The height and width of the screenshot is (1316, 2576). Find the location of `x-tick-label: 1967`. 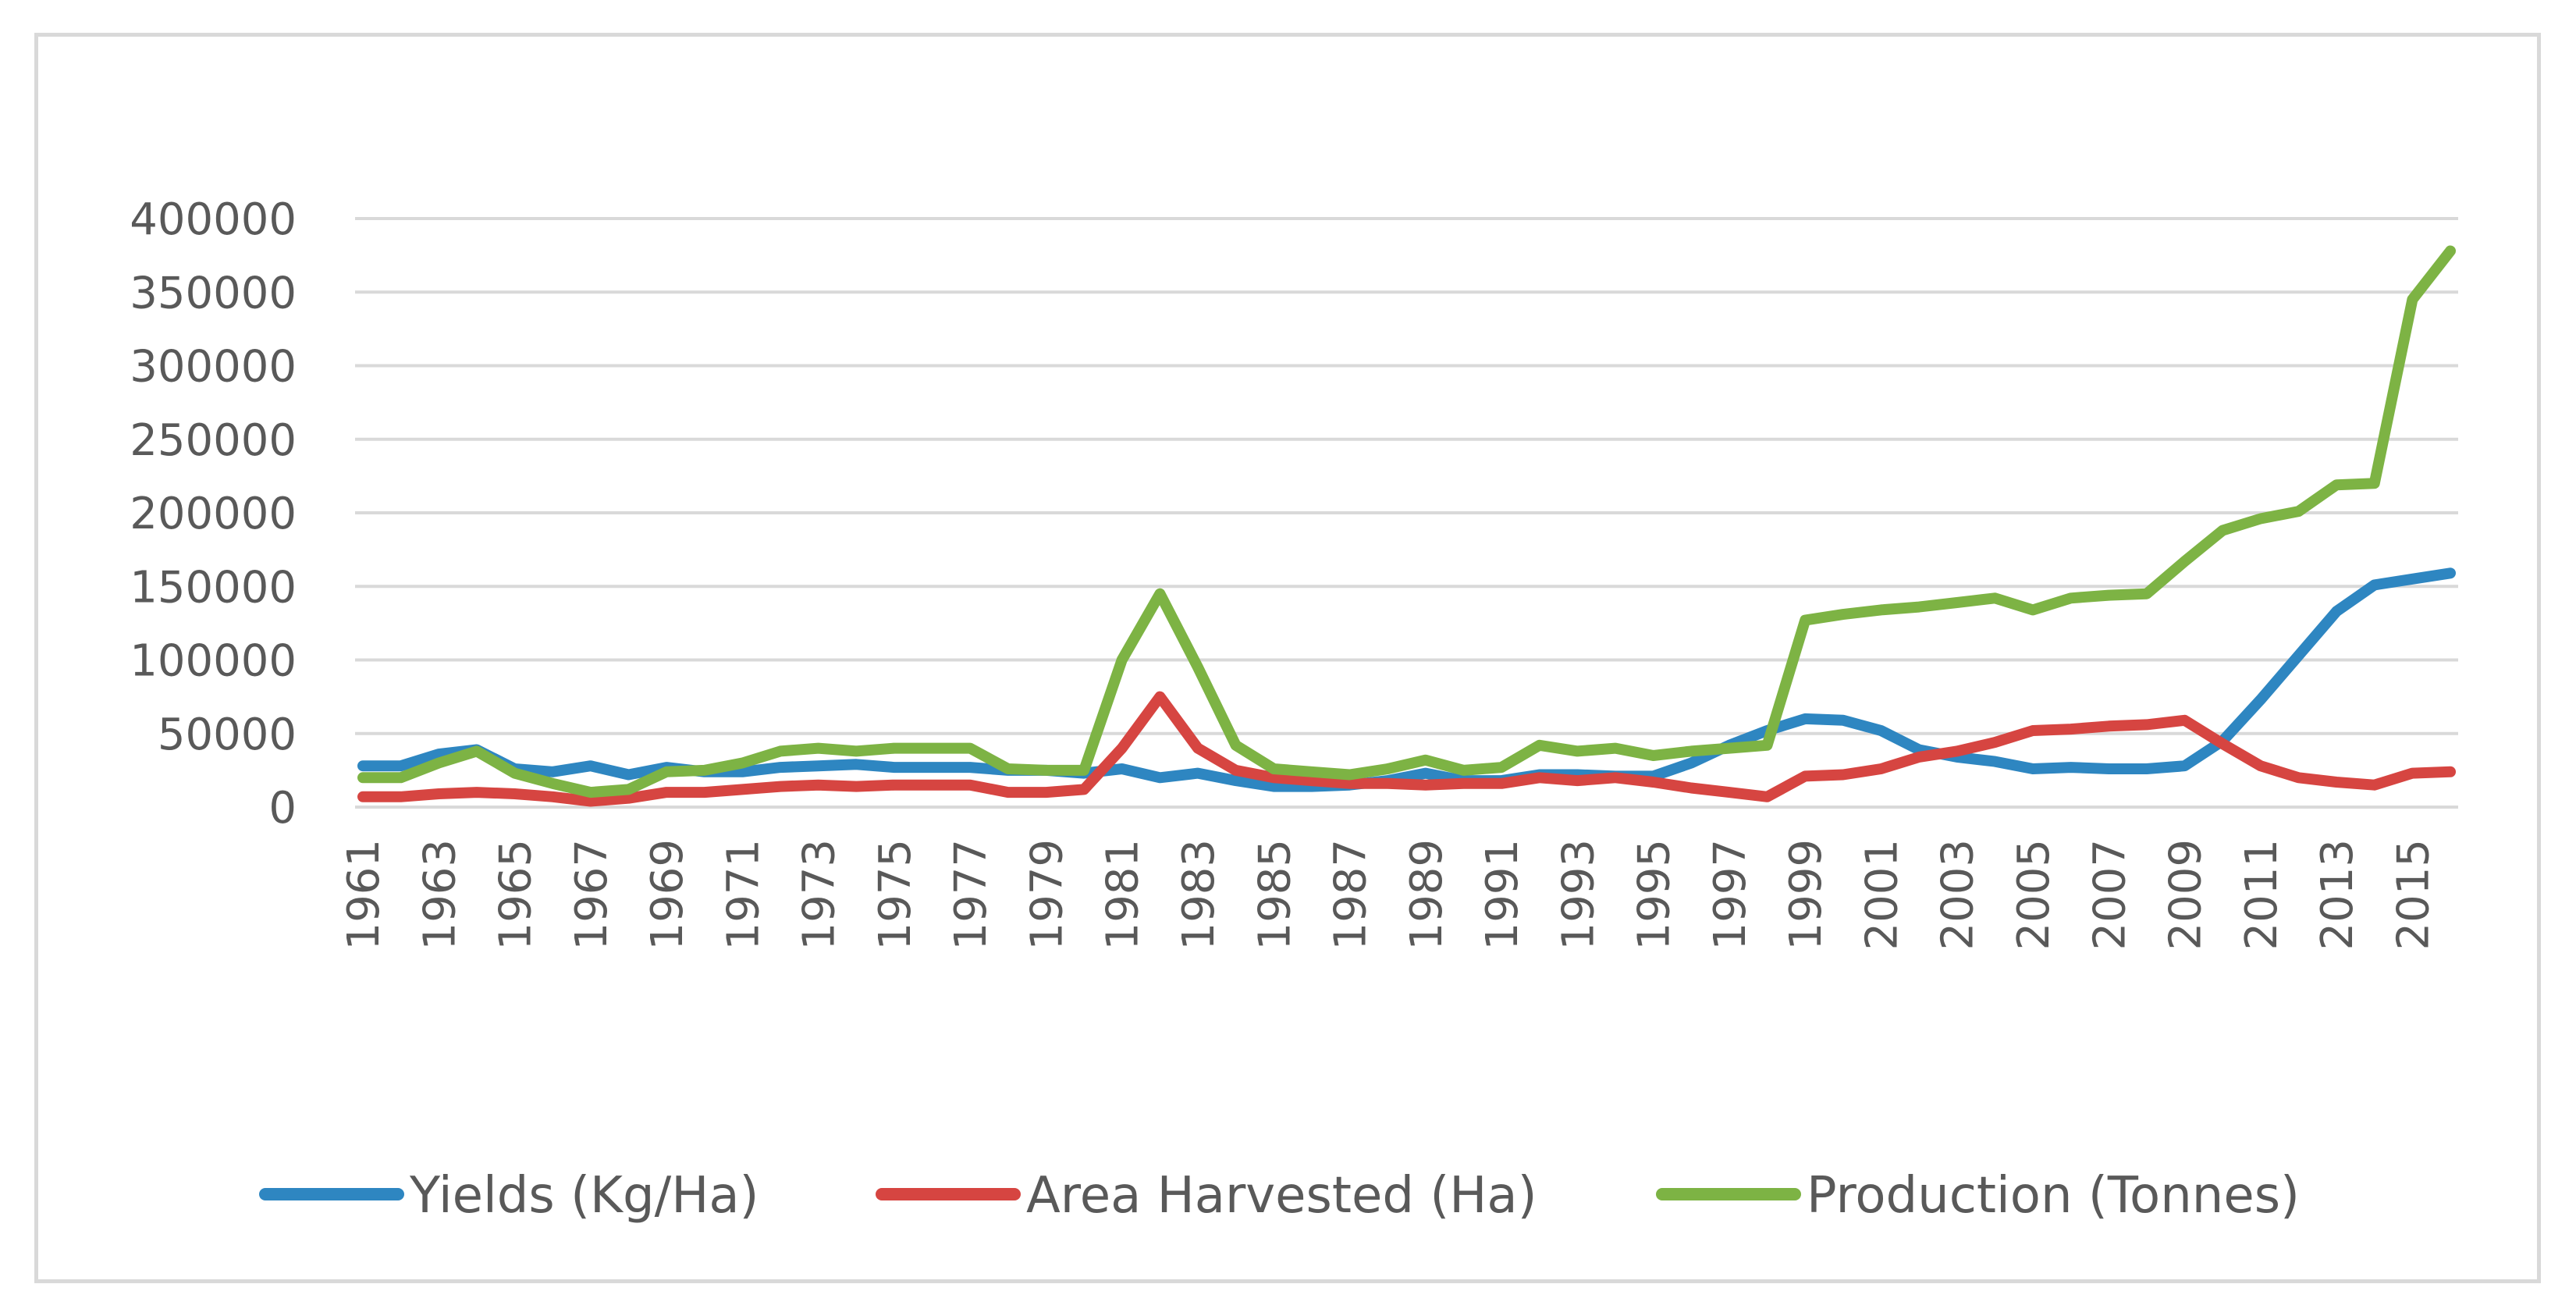

x-tick-label: 1967 is located at coordinates (592, 895).